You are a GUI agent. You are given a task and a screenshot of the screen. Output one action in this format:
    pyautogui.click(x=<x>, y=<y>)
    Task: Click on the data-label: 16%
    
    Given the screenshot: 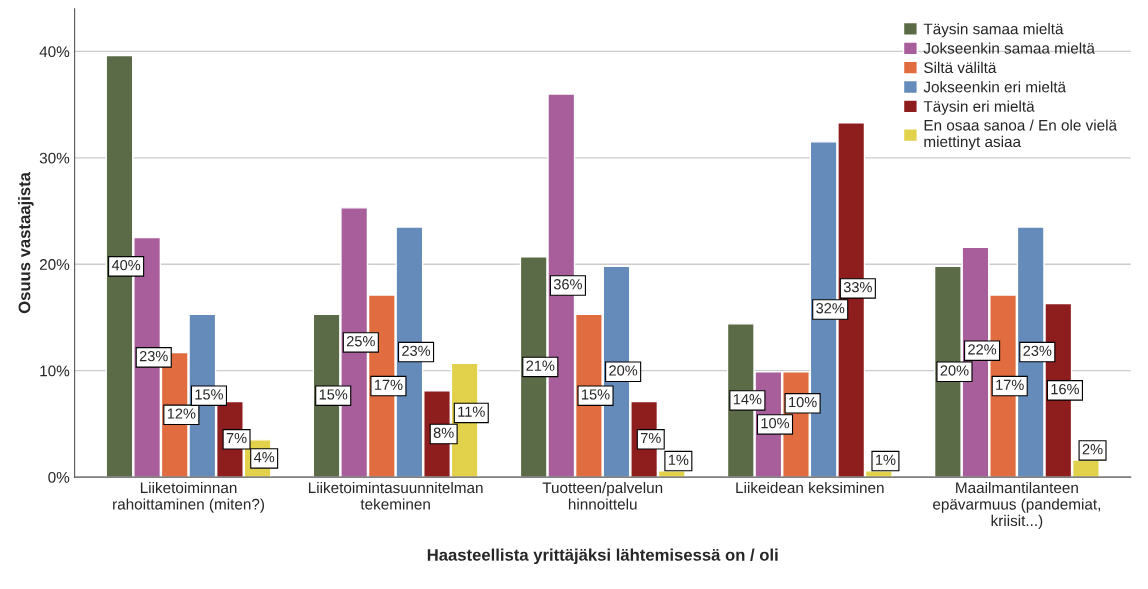 What is the action you would take?
    pyautogui.click(x=1065, y=389)
    